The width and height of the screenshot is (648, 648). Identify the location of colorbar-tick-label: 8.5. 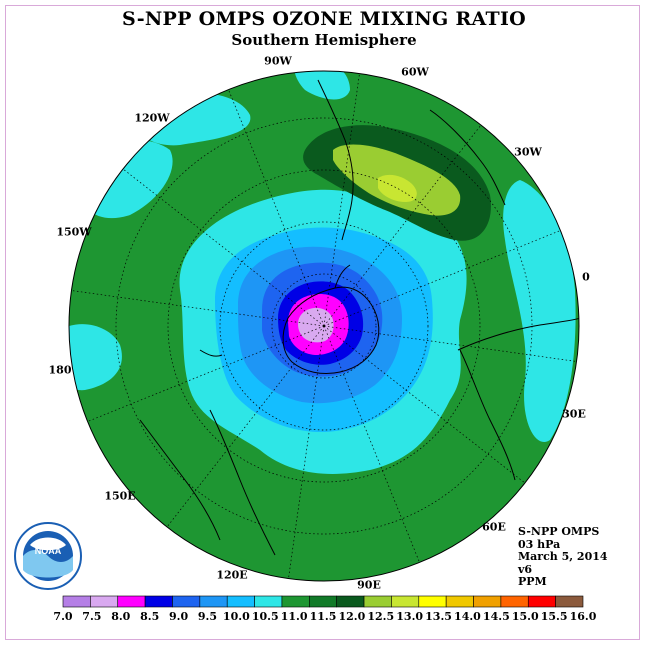
(150, 616).